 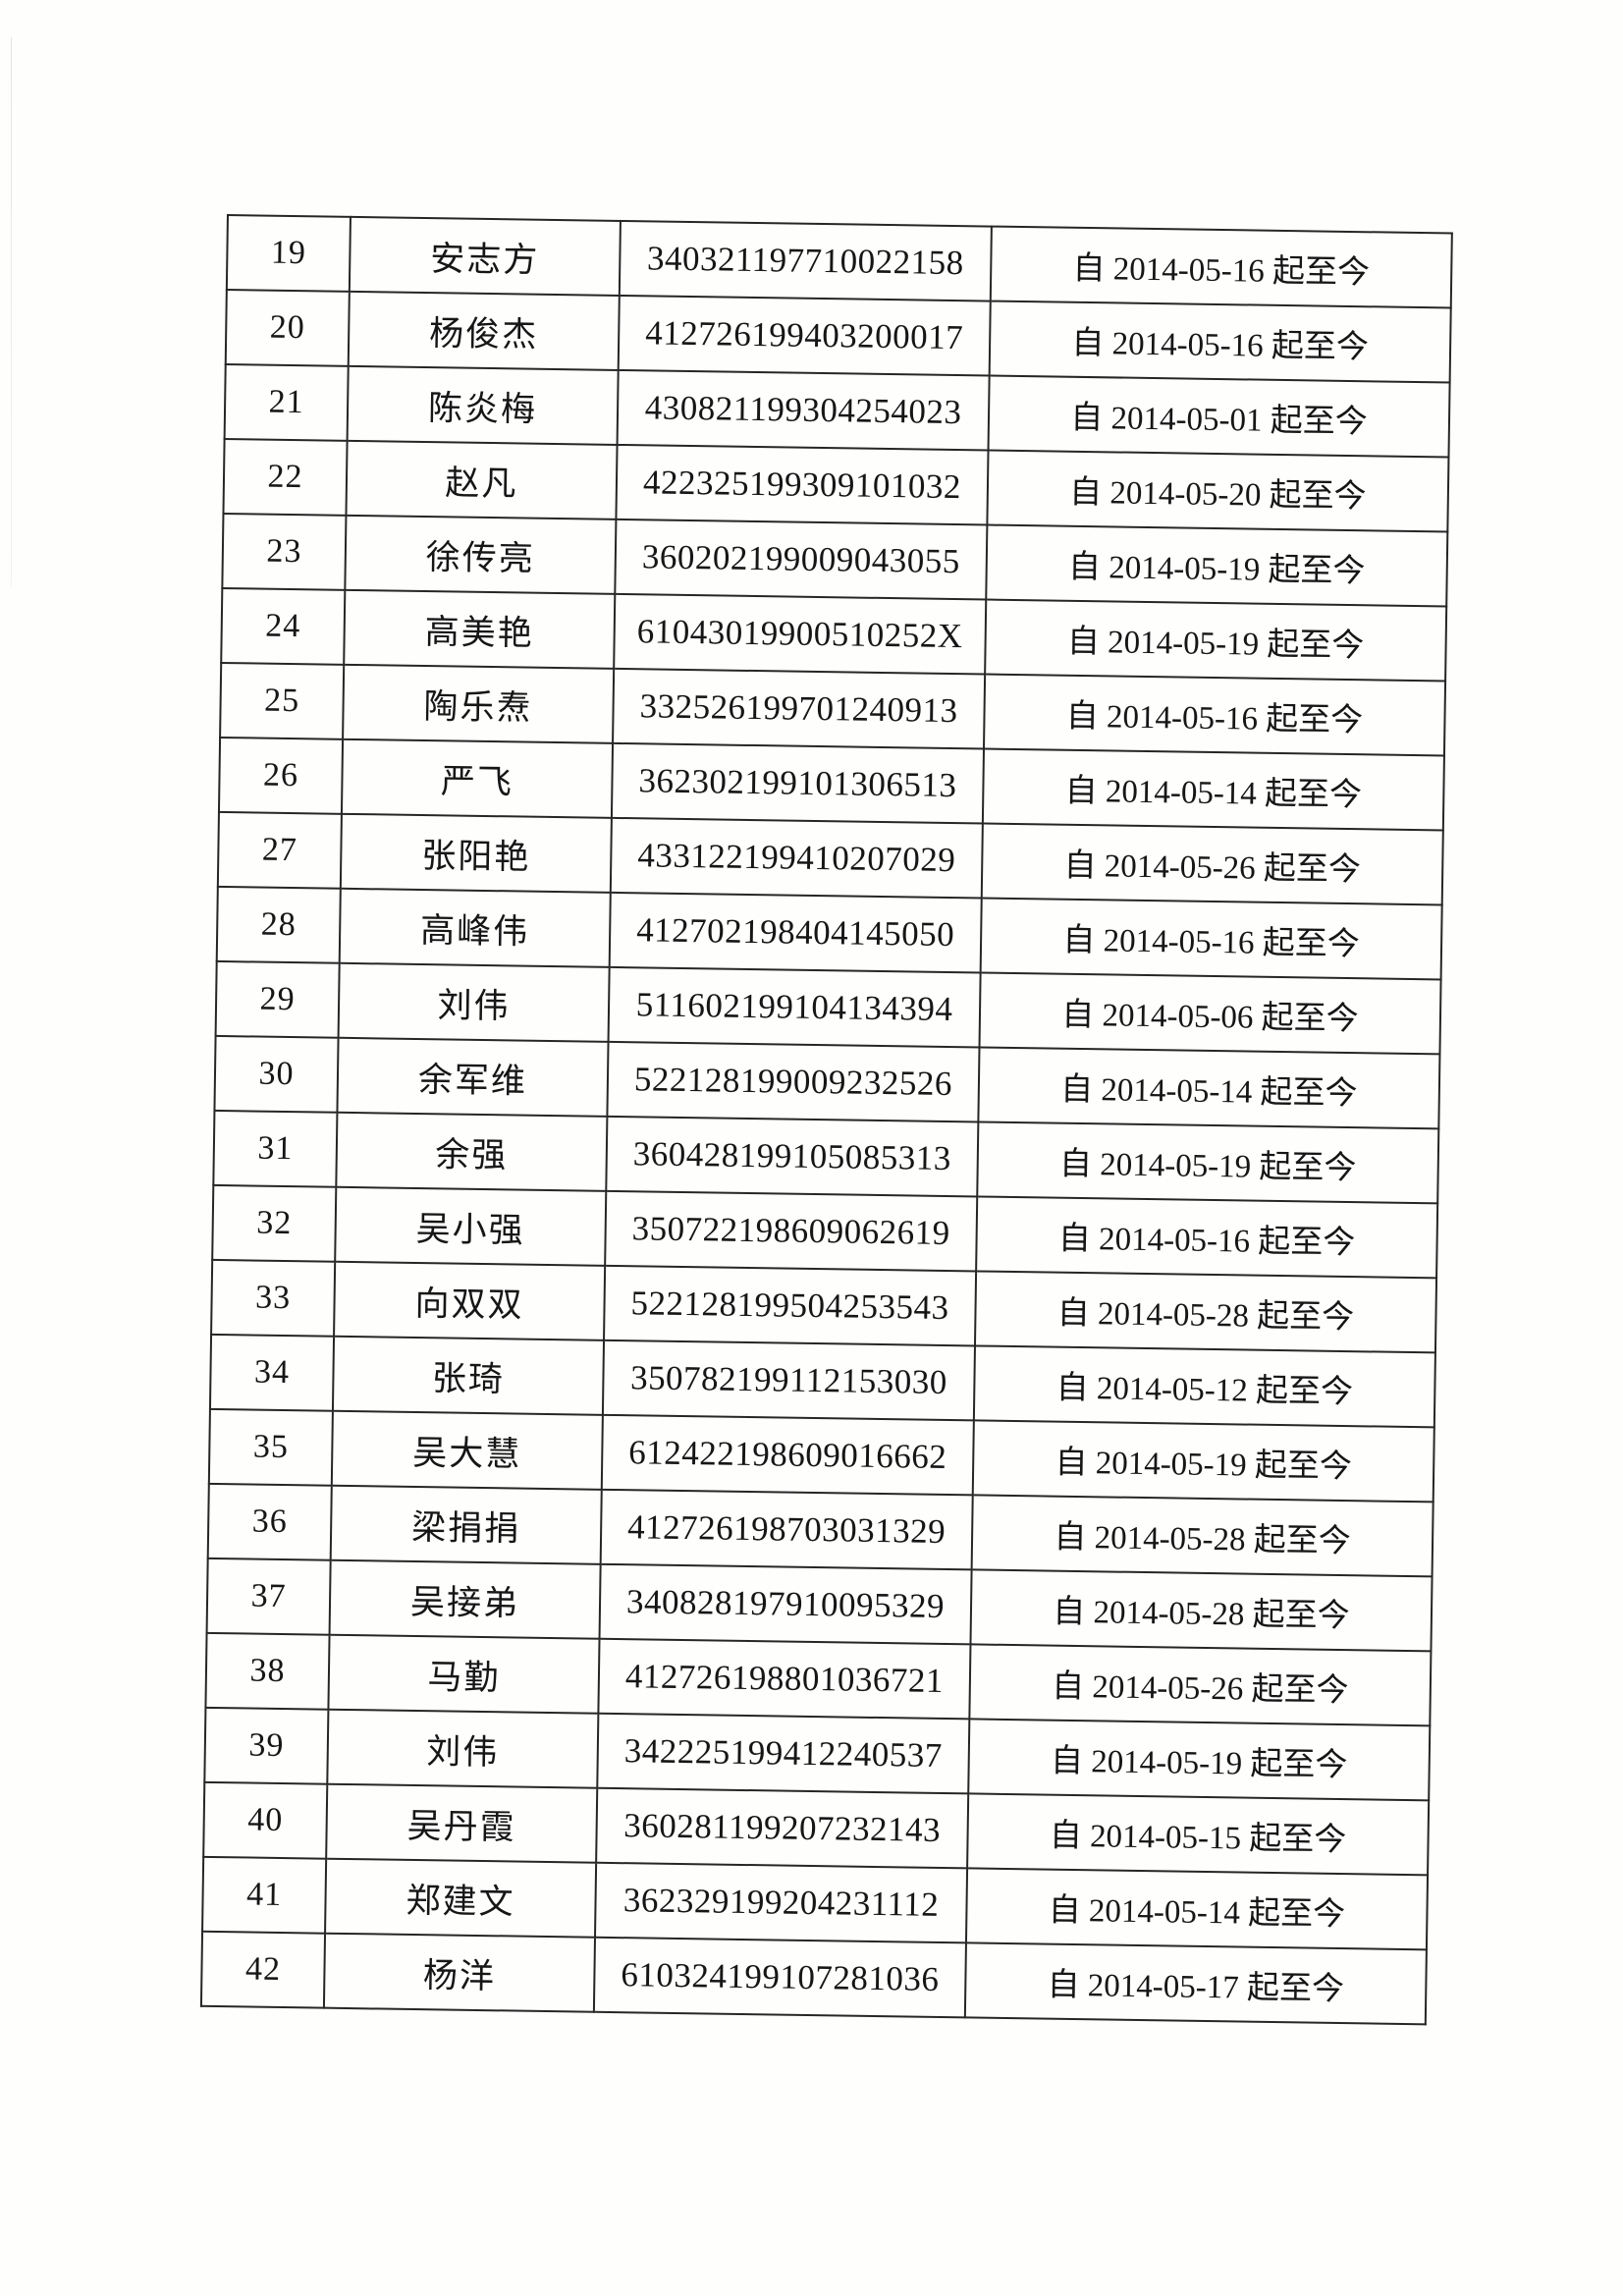 What do you see at coordinates (277, 999) in the screenshot?
I see `row-index-cell: 29` at bounding box center [277, 999].